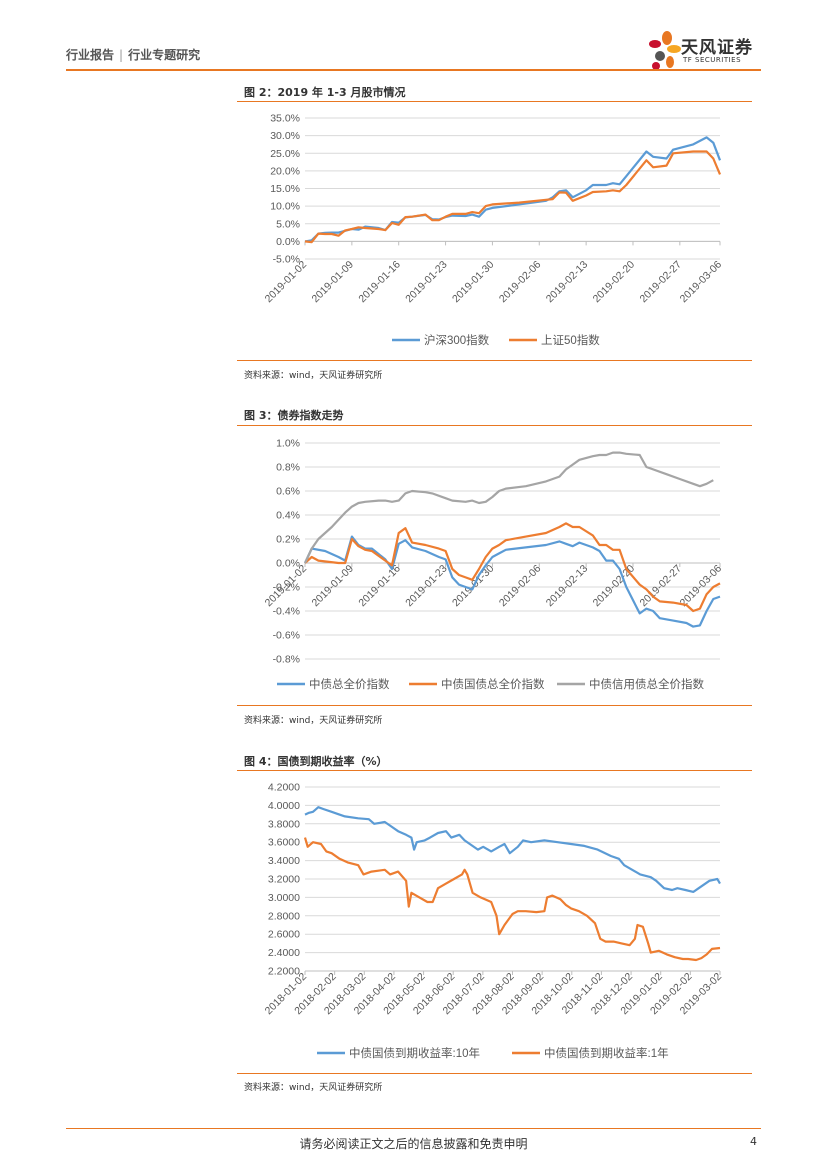 This screenshot has height=1169, width=827. What do you see at coordinates (164, 55) in the screenshot?
I see `doc-subtype: 行业专题研究` at bounding box center [164, 55].